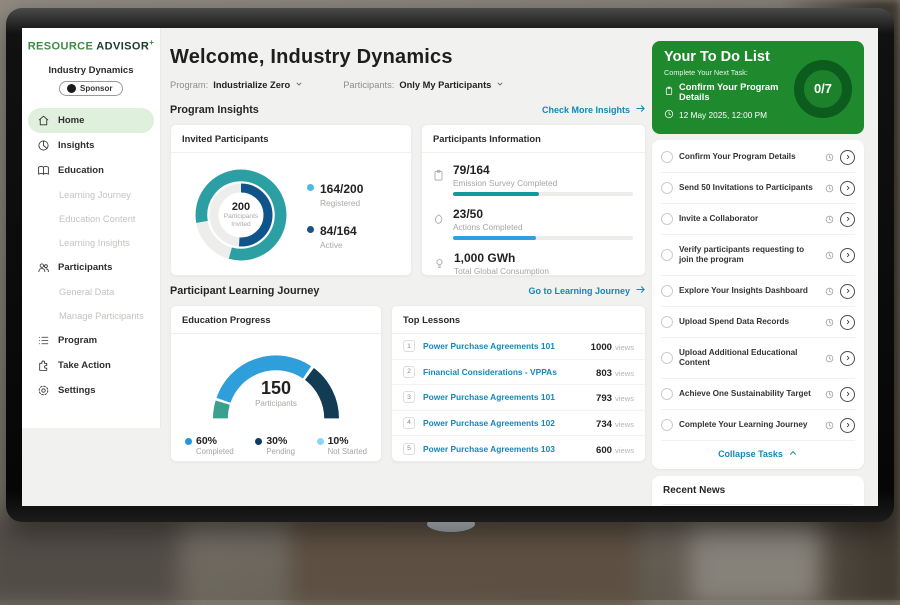 The image size is (900, 605). Describe the element at coordinates (543, 194) in the screenshot. I see `progress-bar` at that location.